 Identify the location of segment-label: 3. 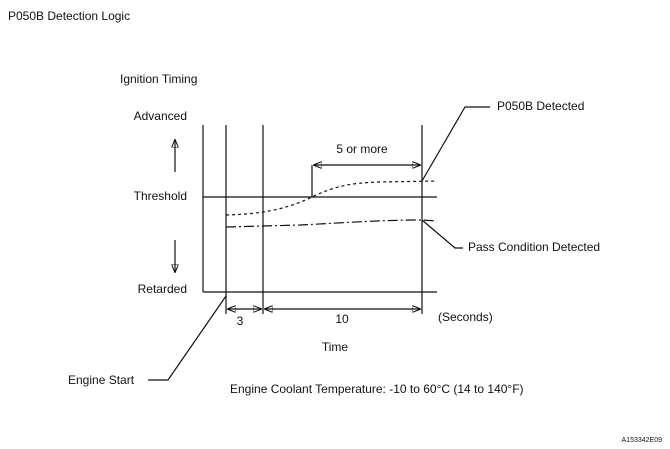
(240, 321).